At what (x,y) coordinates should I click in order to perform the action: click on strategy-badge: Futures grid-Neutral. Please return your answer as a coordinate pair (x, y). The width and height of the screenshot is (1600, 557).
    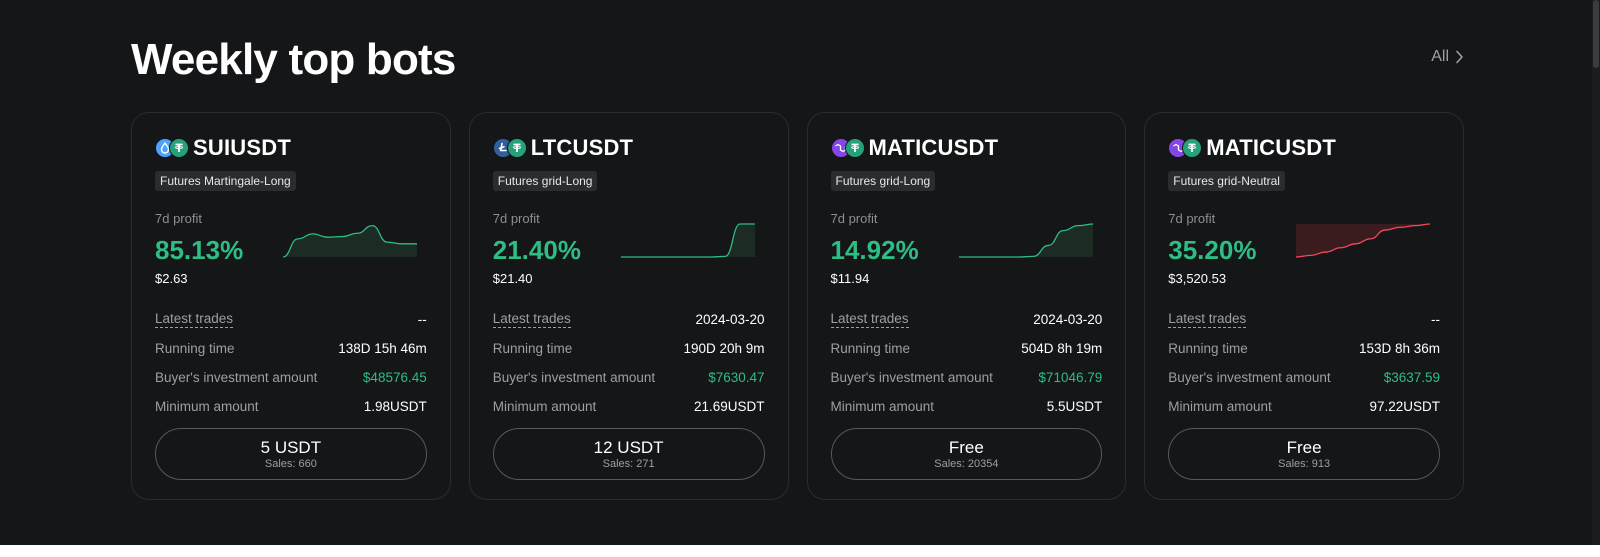
    Looking at the image, I should click on (1226, 181).